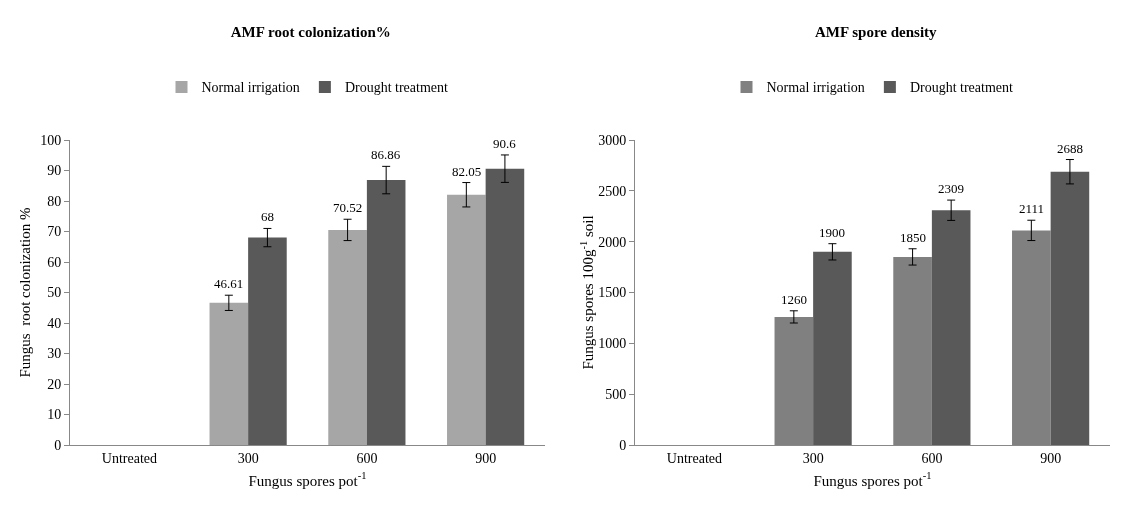  Describe the element at coordinates (505, 143) in the screenshot. I see `data-label: 90.6` at that location.